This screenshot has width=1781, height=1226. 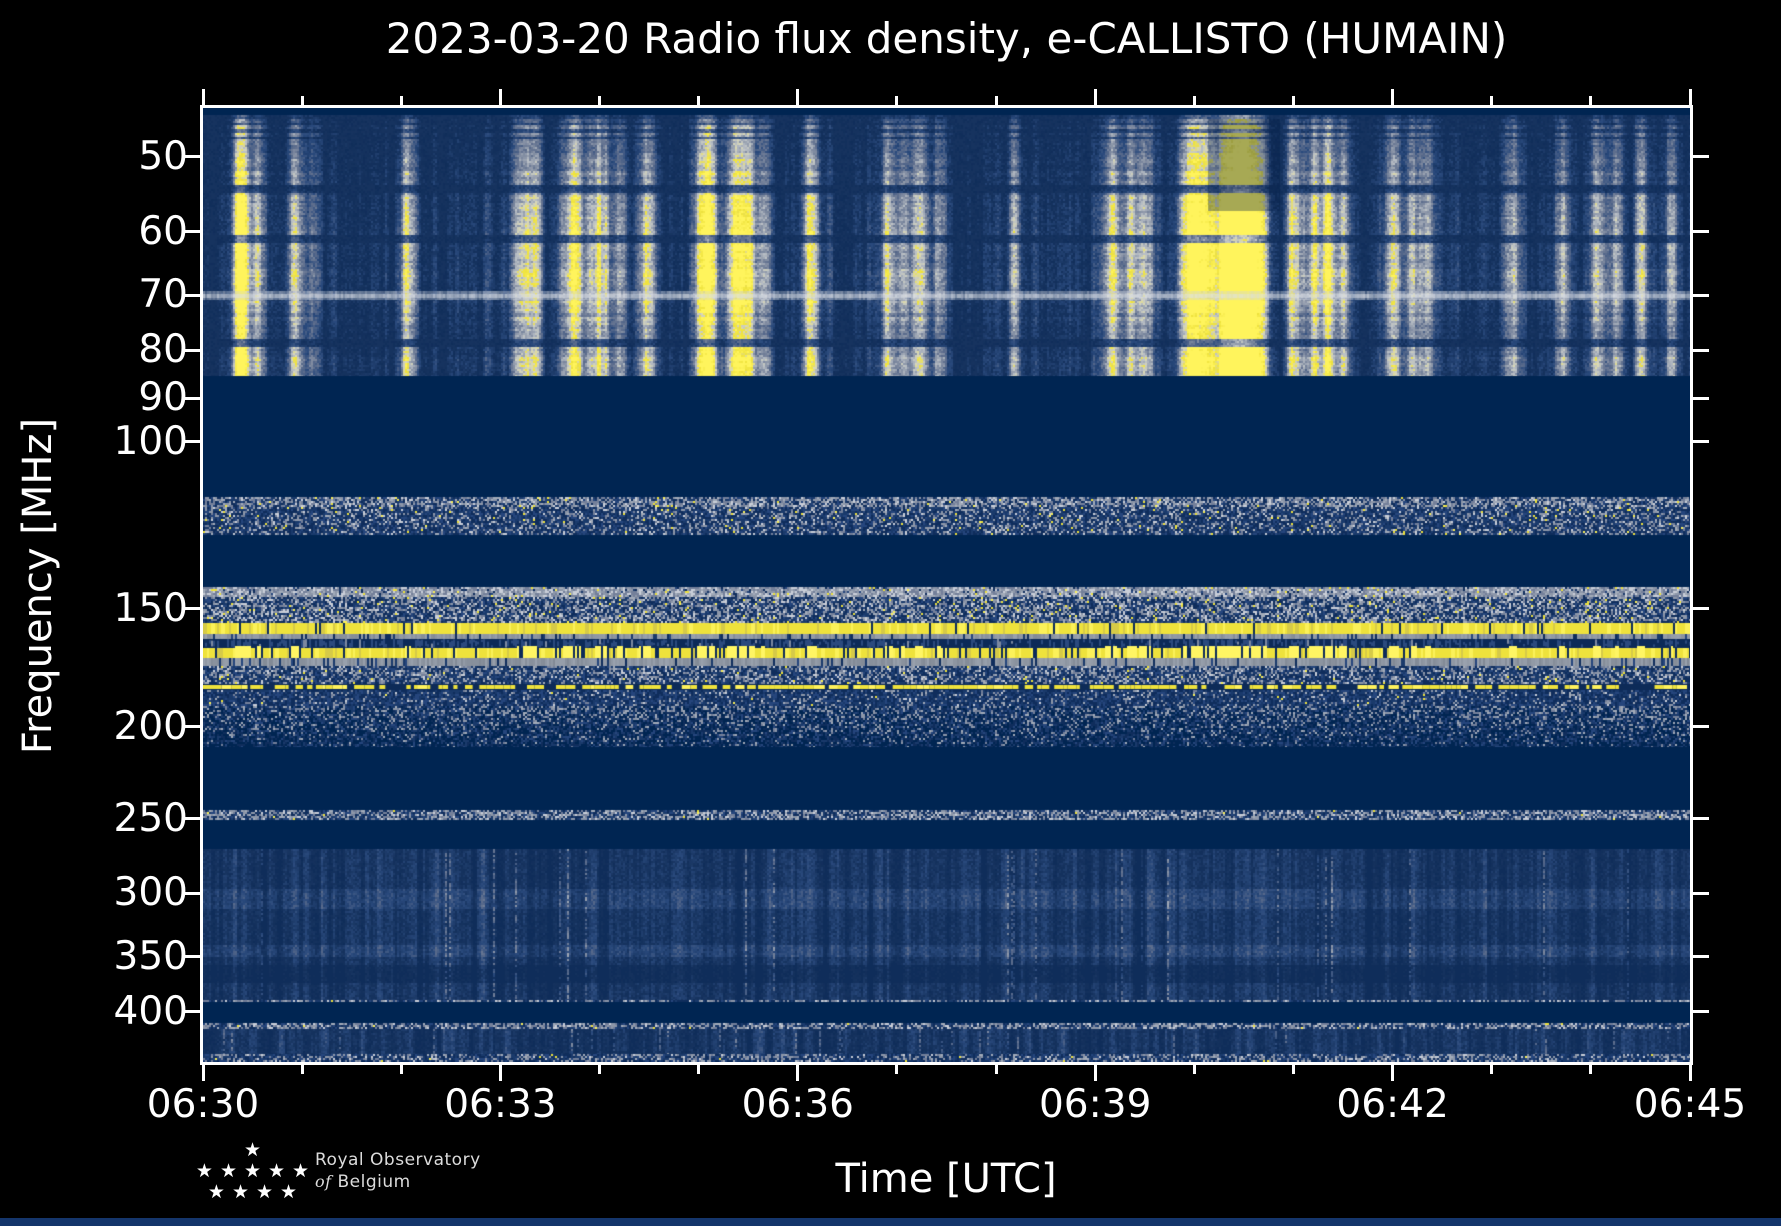 What do you see at coordinates (203, 1104) in the screenshot?
I see `x-tick-label: 06:30` at bounding box center [203, 1104].